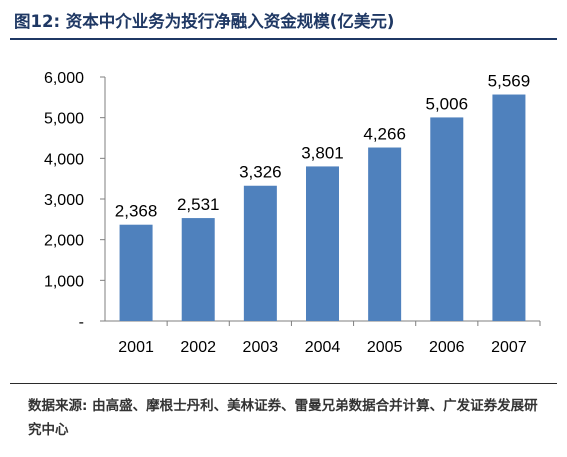  Describe the element at coordinates (283, 39) in the screenshot. I see `title-divider` at that location.